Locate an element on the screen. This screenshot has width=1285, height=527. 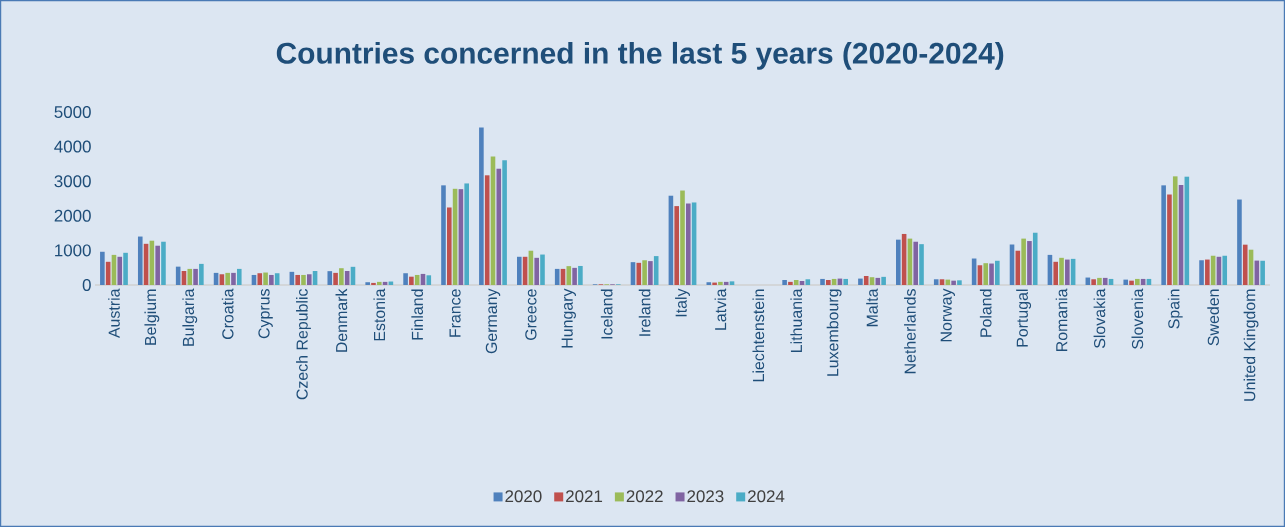
x-tick-label: Romania is located at coordinates (1061, 319).